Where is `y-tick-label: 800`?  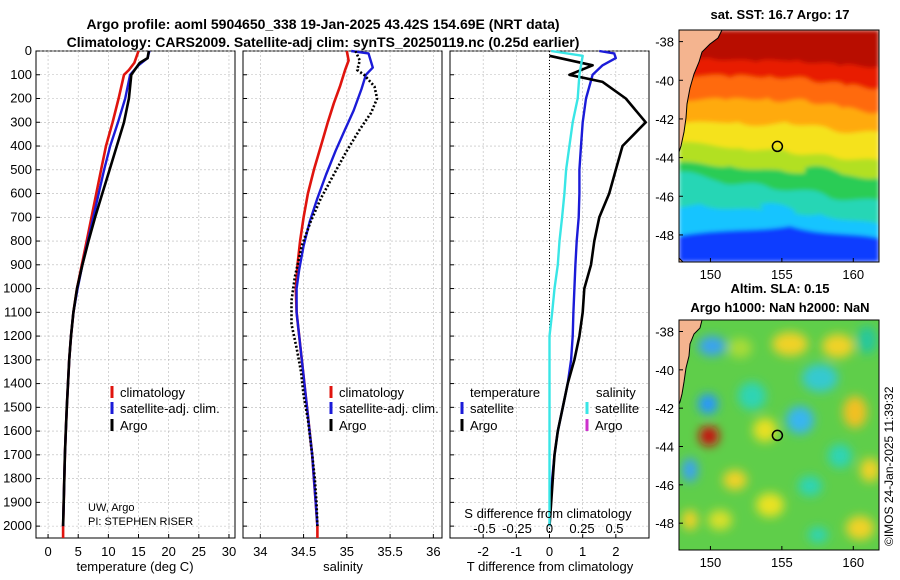
y-tick-label: 800 is located at coordinates (21, 240).